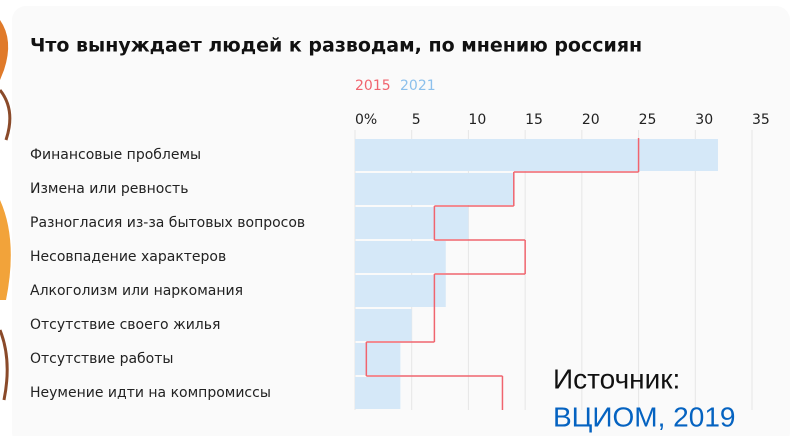 The width and height of the screenshot is (790, 436). I want to click on x-tick-label: 20, so click(591, 120).